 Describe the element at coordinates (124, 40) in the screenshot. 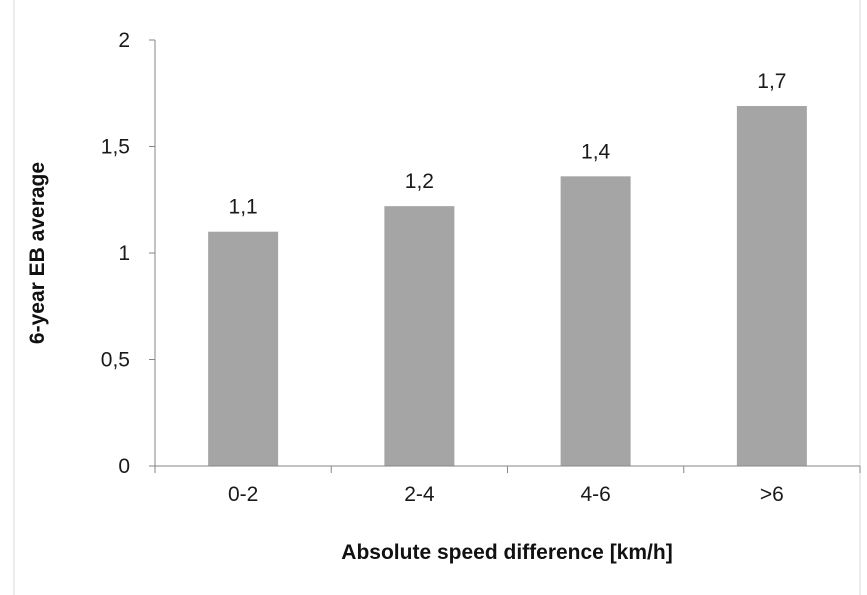

I see `y-tick-label: 2` at that location.